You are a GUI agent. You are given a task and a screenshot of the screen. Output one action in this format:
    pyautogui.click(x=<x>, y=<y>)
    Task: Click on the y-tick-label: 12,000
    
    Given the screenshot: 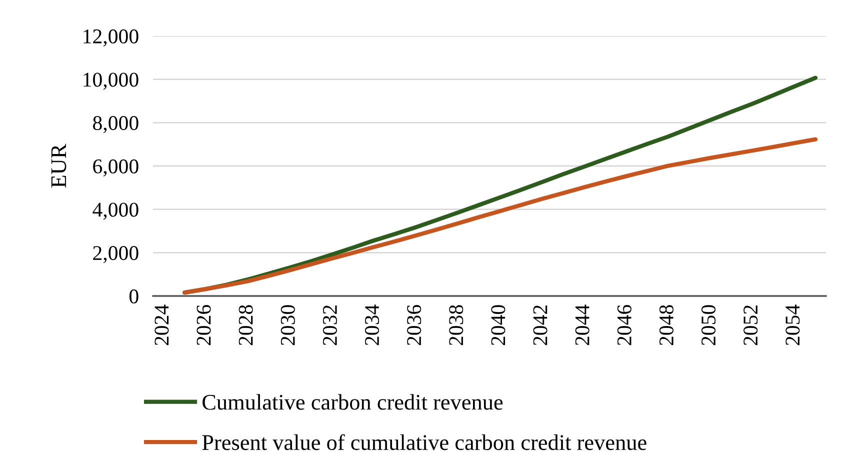 What is the action you would take?
    pyautogui.click(x=111, y=37)
    